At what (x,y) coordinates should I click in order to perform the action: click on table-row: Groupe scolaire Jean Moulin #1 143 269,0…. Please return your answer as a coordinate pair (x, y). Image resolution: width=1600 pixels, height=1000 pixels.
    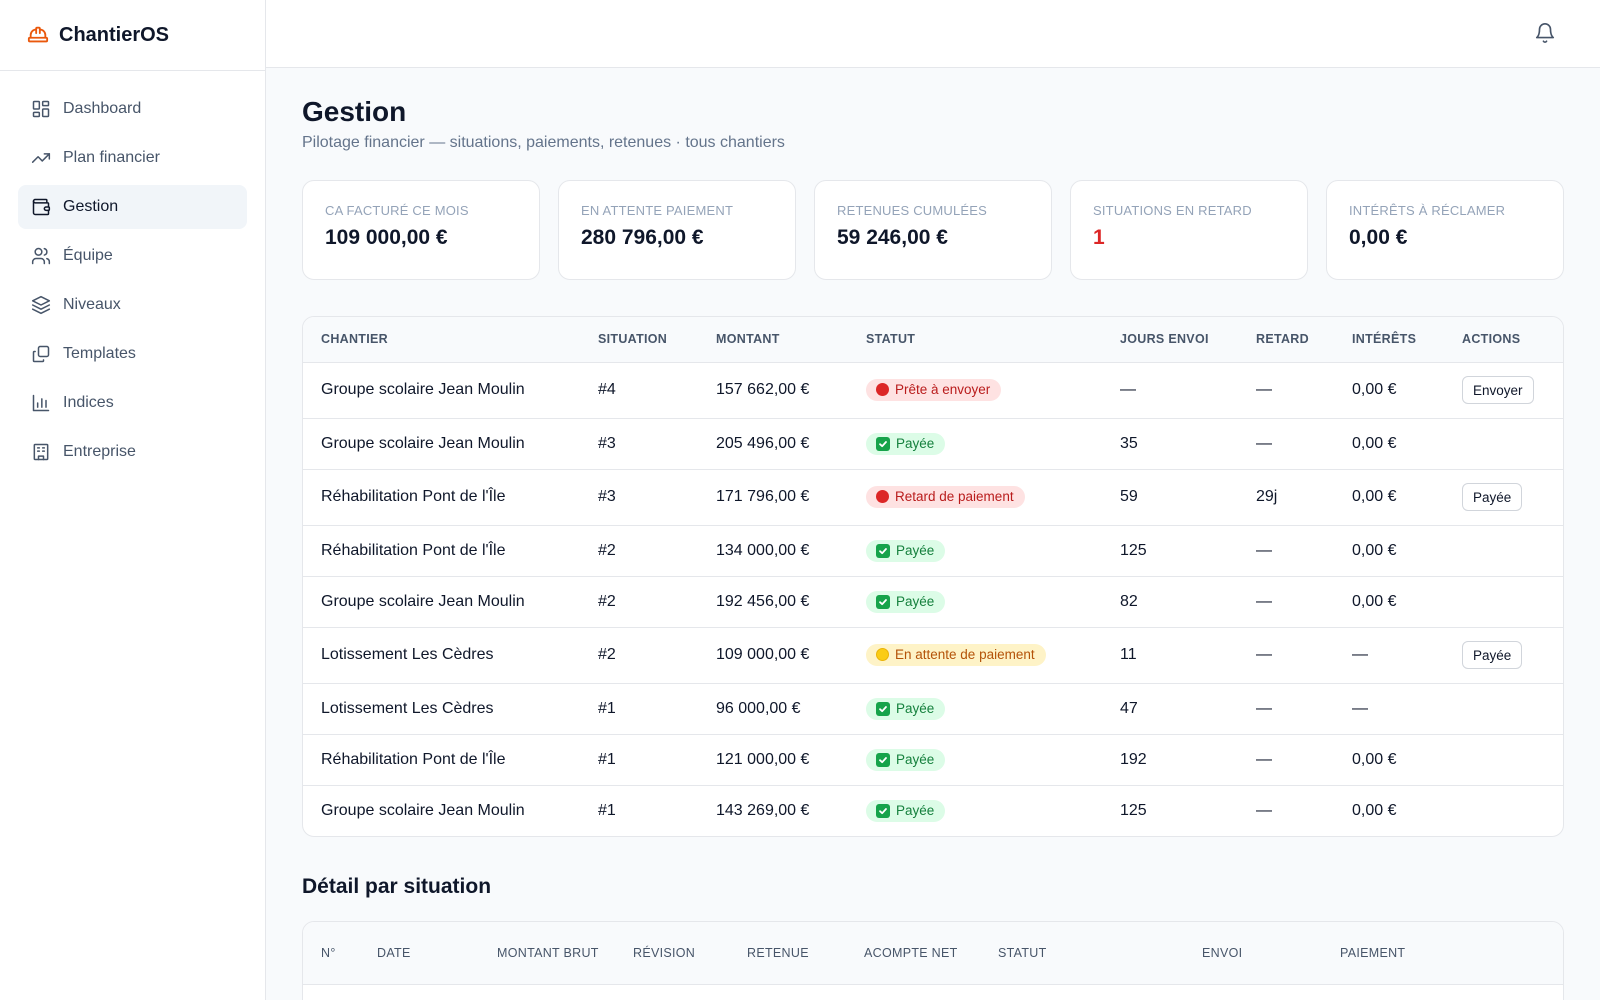
    Looking at the image, I should click on (933, 810).